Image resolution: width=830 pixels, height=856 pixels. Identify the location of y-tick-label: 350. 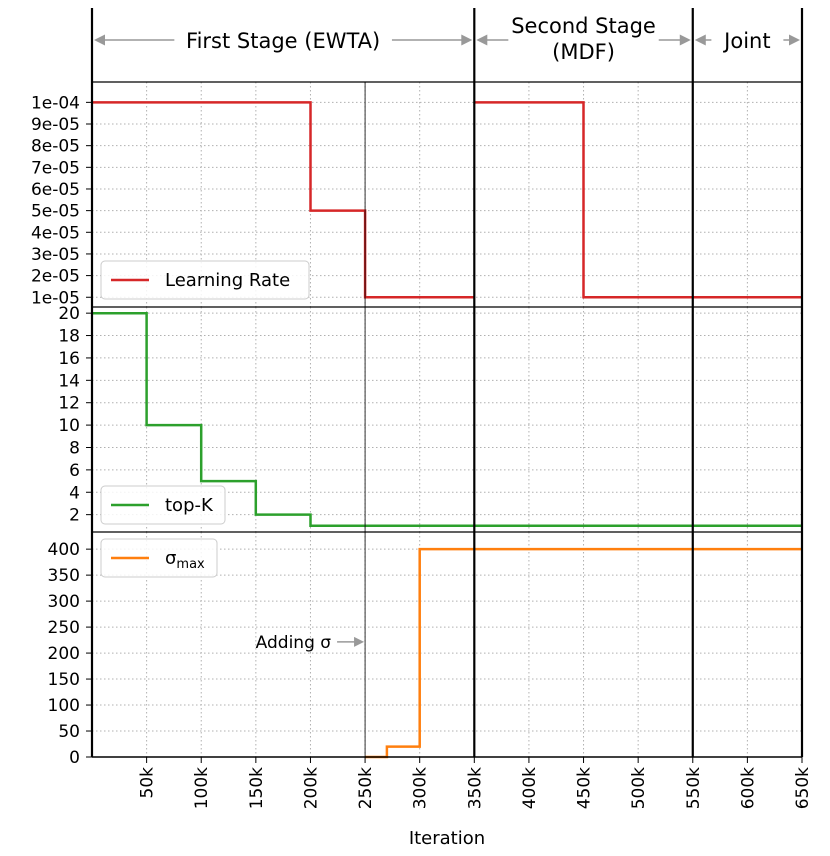
(64, 576).